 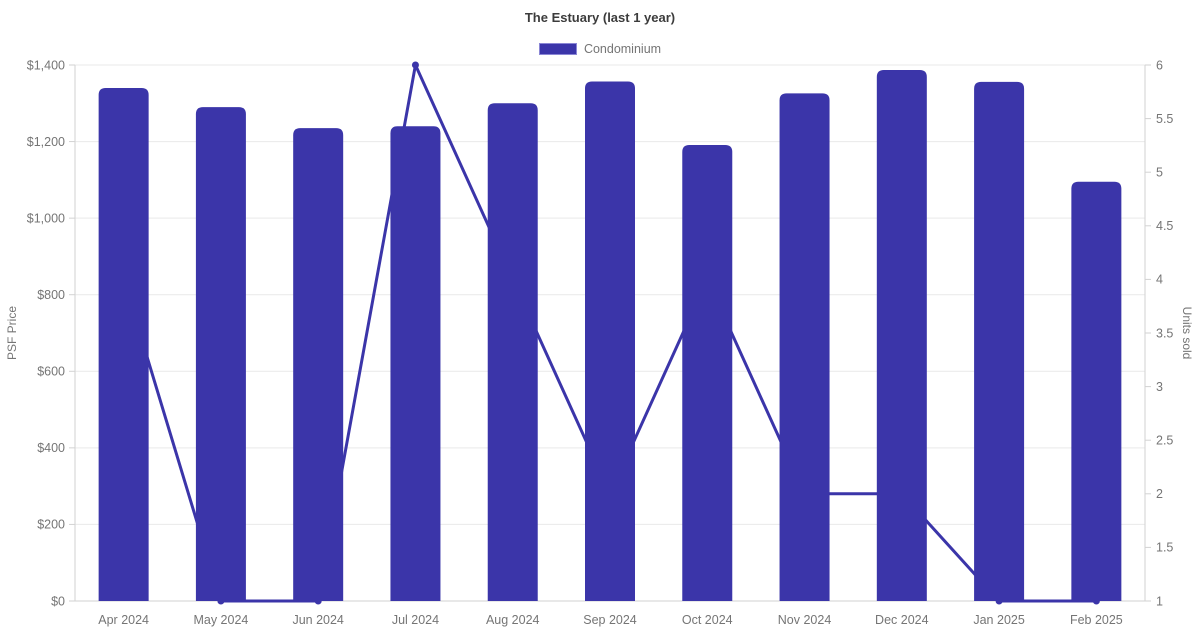 I want to click on y-tick-label-right: 4, so click(x=1159, y=280).